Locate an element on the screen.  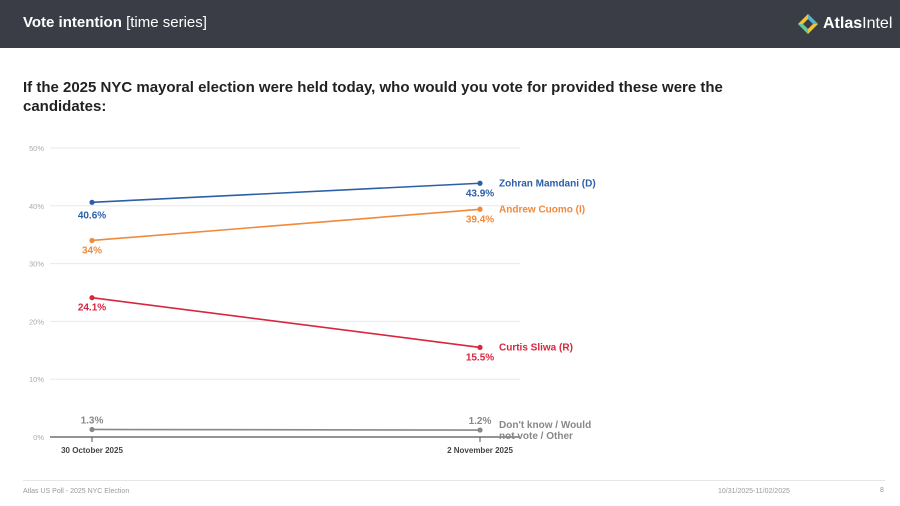
data-label: 39.4% is located at coordinates (480, 219).